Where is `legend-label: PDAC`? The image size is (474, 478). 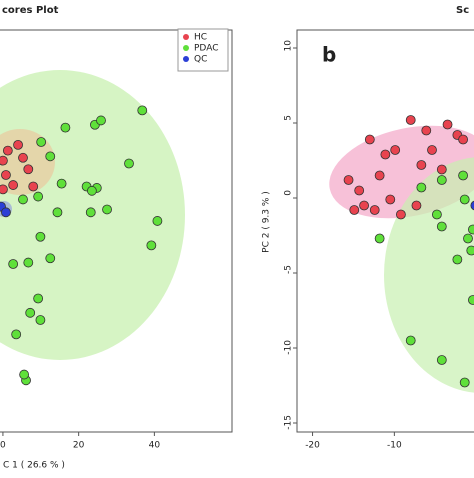 legend-label: PDAC is located at coordinates (206, 49).